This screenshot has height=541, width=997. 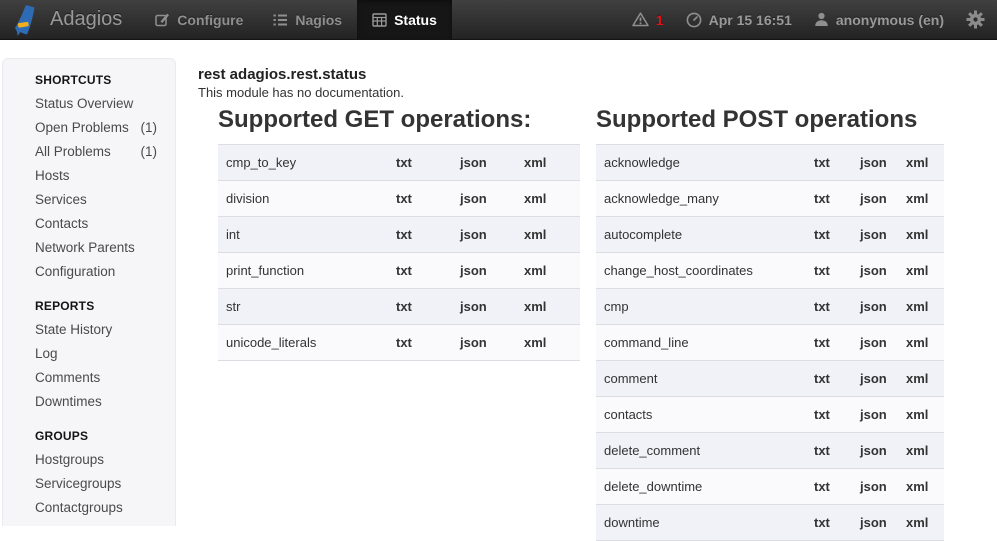 I want to click on table-row: acknowledge txt json xml, so click(x=770, y=162).